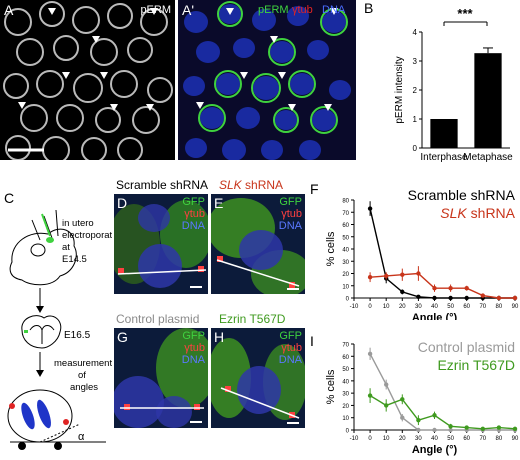 This screenshot has height=460, width=520. Describe the element at coordinates (345, 238) in the screenshot. I see `panel-f-y-tick-label: 50` at that location.